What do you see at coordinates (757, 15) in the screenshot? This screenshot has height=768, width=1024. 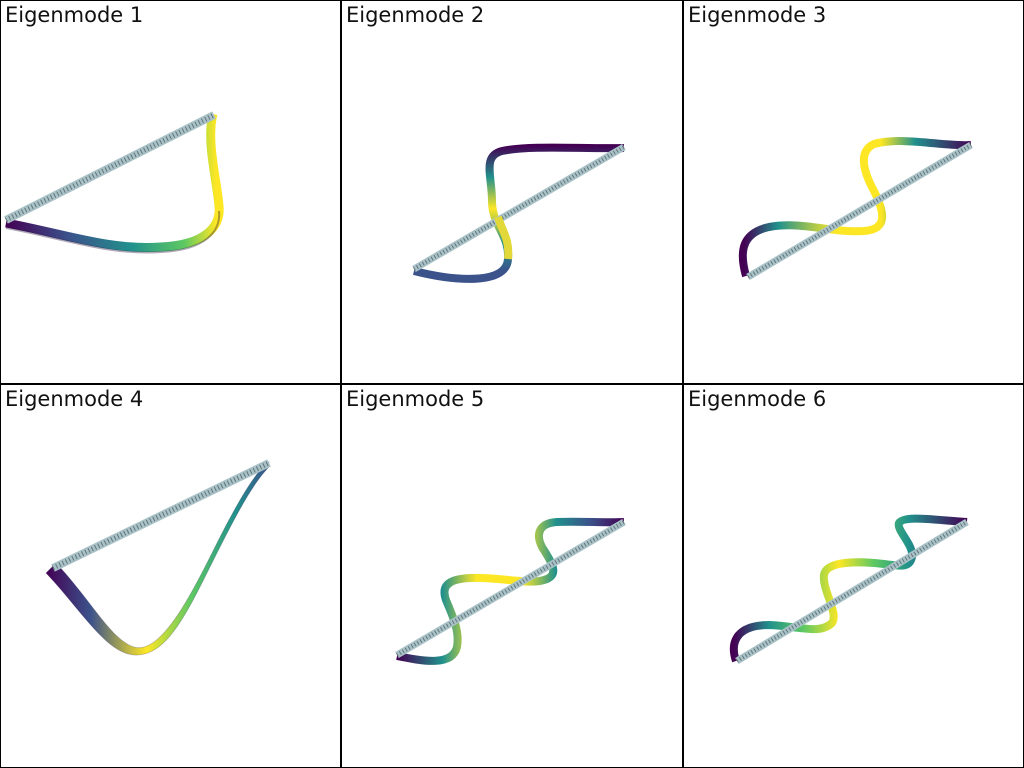 I see `panel-title-3: Eigenmode 3` at bounding box center [757, 15].